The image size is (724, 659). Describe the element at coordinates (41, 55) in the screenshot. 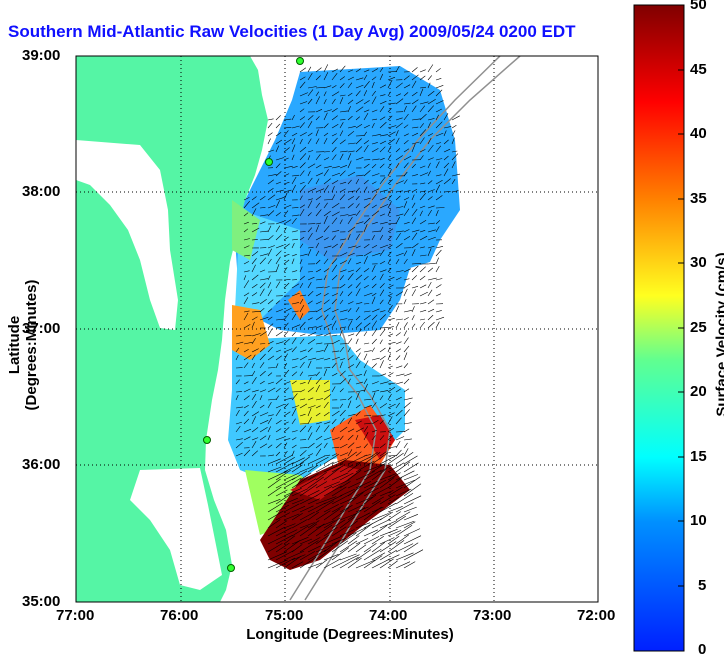

I see `y-tick-label: 39:00` at that location.